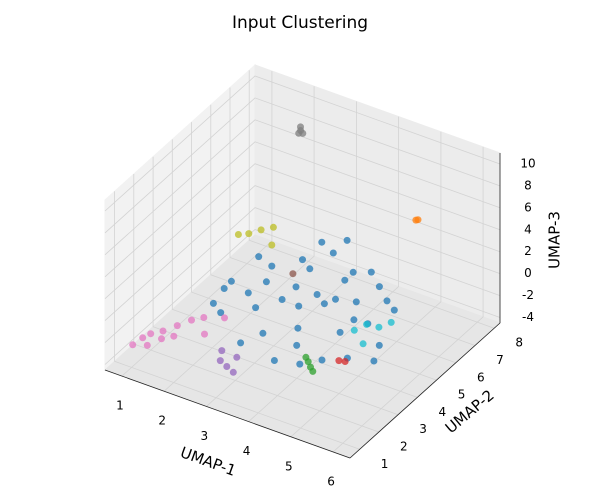 The width and height of the screenshot is (600, 504). What do you see at coordinates (227, 414) in the screenshot?
I see `x-axis-line` at bounding box center [227, 414].